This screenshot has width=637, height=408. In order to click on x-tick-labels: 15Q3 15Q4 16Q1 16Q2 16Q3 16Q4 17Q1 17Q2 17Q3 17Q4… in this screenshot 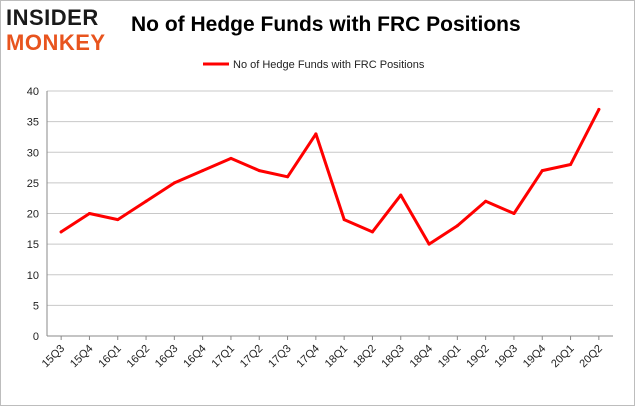, I will do `click(322, 357)`.